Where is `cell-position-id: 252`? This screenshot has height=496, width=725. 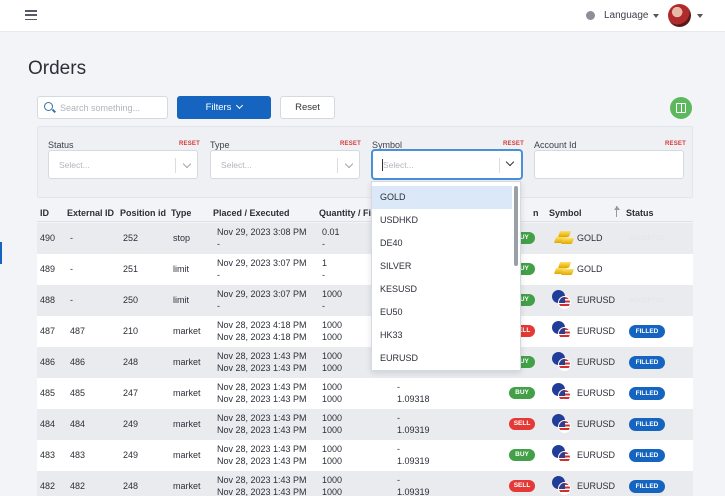 cell-position-id: 252 is located at coordinates (131, 238).